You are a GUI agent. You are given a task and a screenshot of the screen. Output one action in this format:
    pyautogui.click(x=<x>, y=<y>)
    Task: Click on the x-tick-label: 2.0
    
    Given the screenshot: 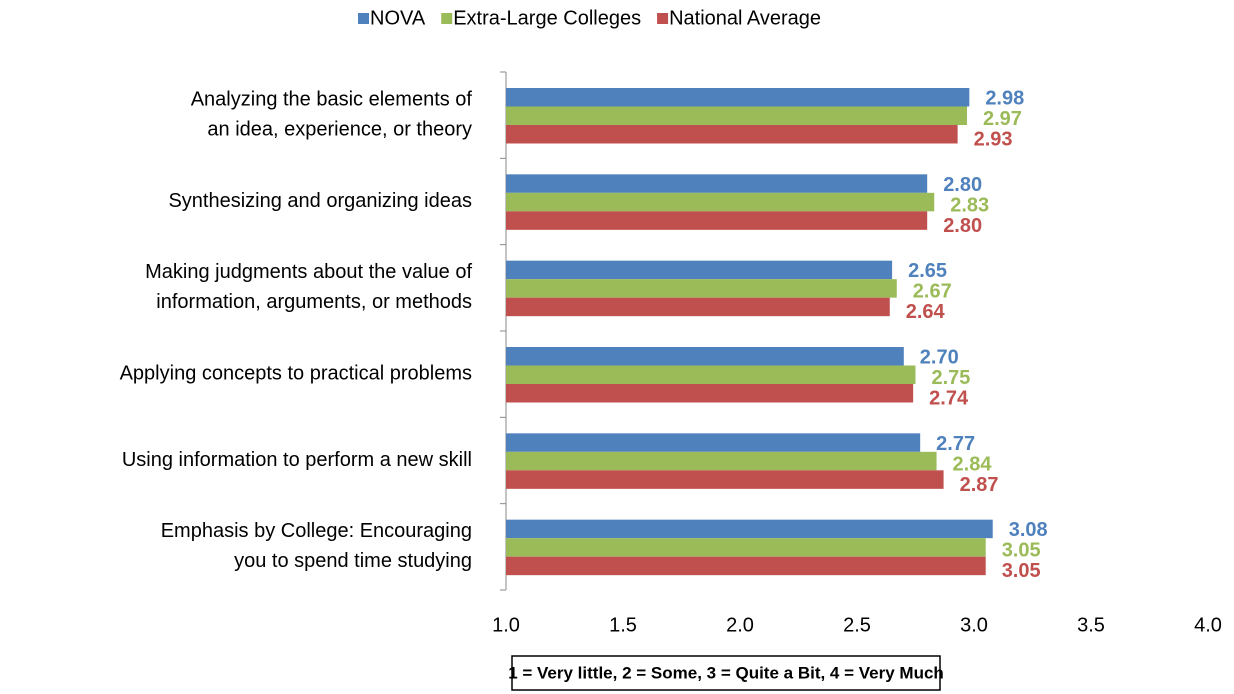 What is the action you would take?
    pyautogui.click(x=740, y=625)
    